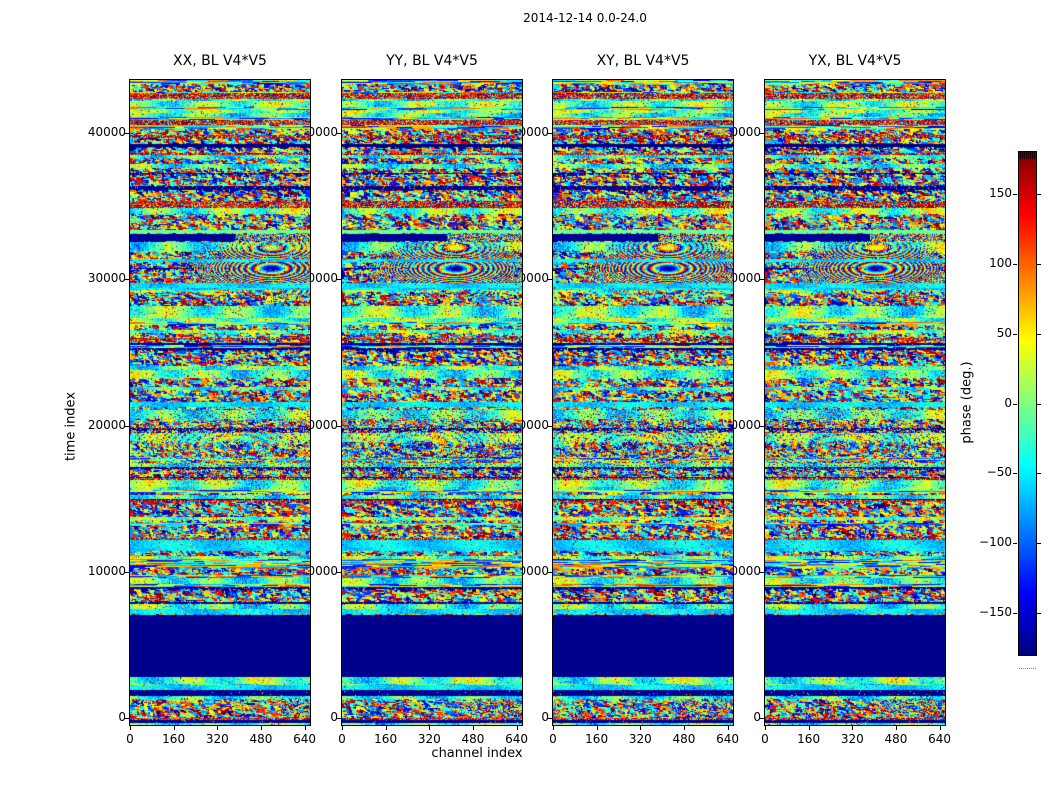 Image resolution: width=1050 pixels, height=800 pixels. What do you see at coordinates (432, 61) in the screenshot?
I see `panel-title-YY: YY, BL V4*V5` at bounding box center [432, 61].